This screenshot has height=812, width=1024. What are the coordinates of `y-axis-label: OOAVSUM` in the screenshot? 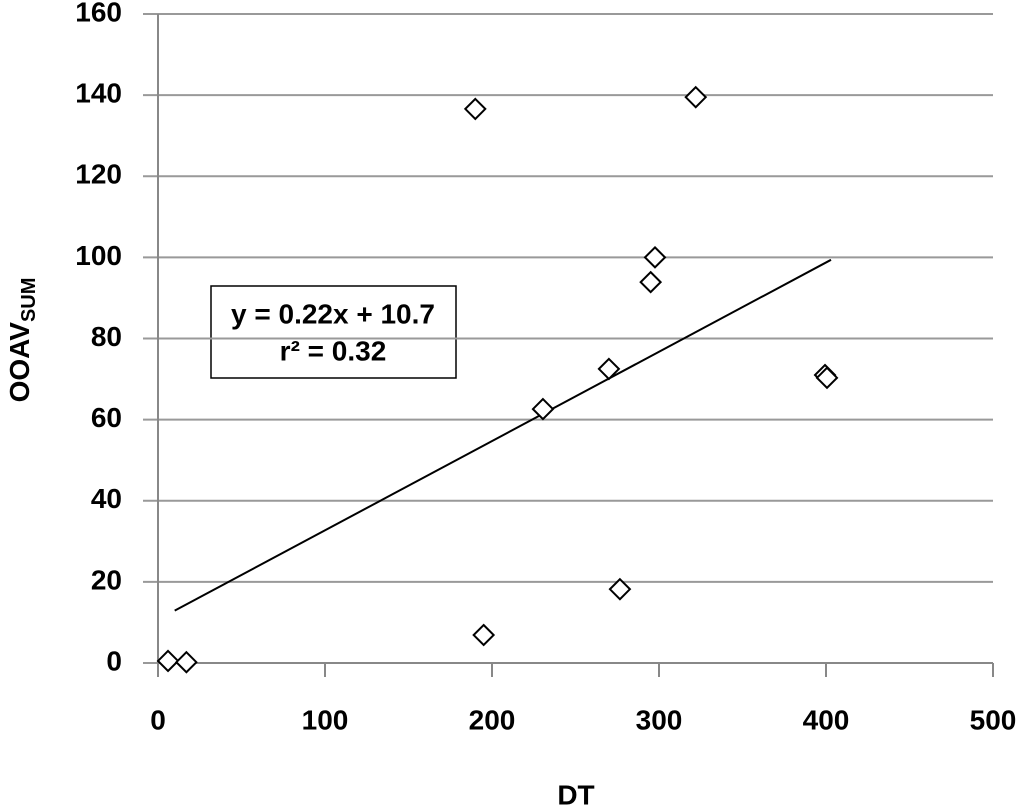 It's located at (22, 340).